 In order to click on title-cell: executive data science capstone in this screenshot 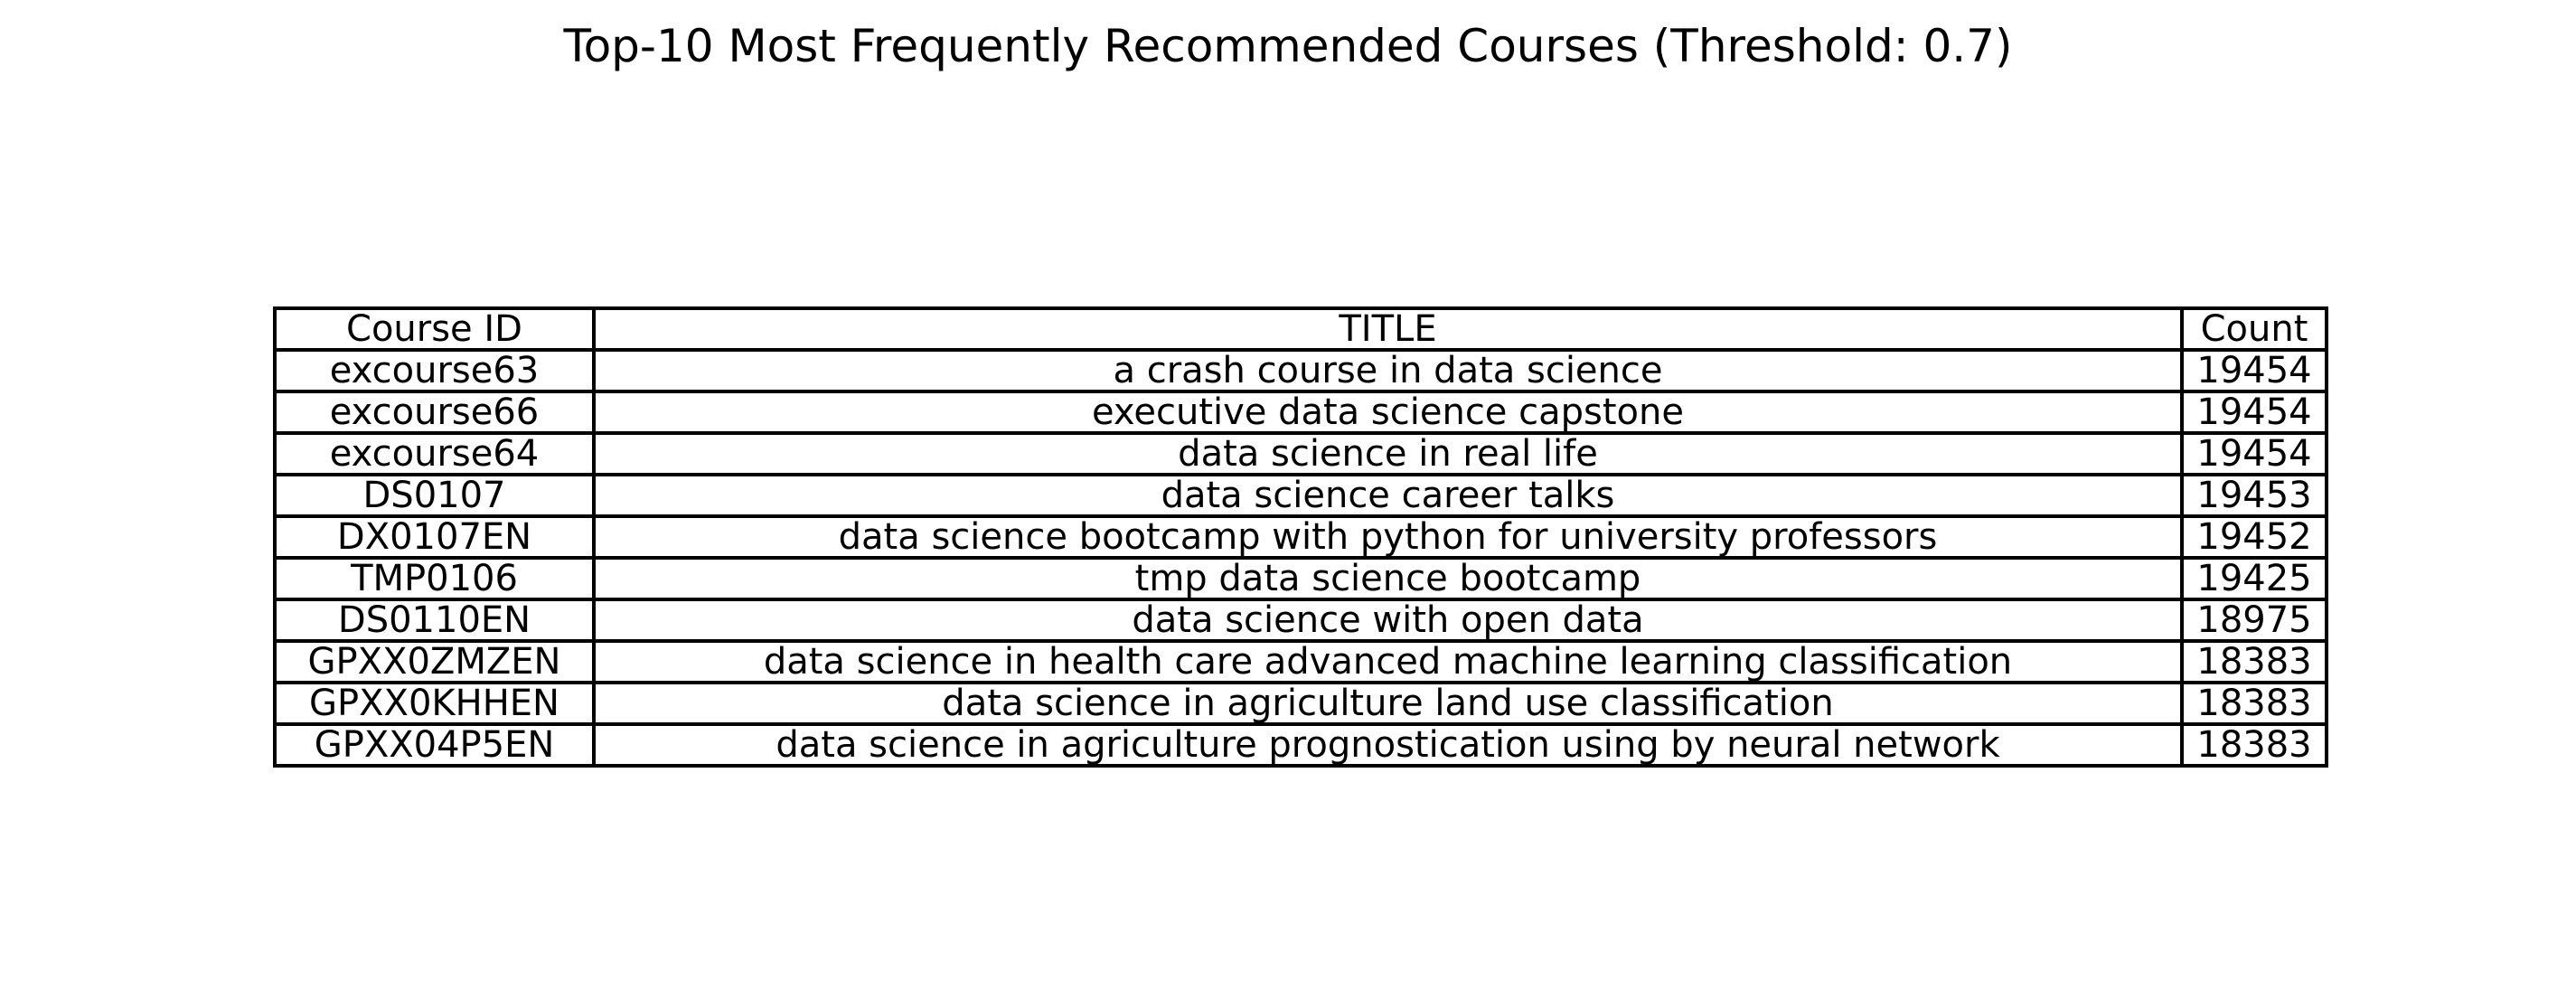, I will do `click(1388, 412)`.